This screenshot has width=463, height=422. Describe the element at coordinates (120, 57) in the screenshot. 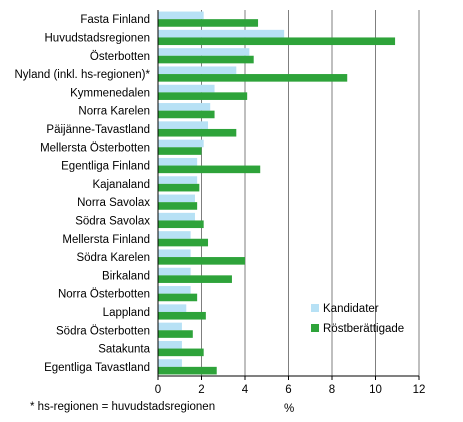

I see `category-label: Österbotten` at that location.